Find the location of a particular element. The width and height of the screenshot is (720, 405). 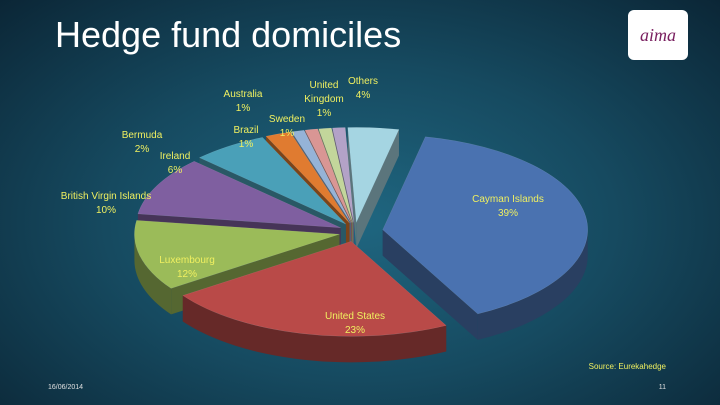

category-label: Luxembourg is located at coordinates (187, 260).